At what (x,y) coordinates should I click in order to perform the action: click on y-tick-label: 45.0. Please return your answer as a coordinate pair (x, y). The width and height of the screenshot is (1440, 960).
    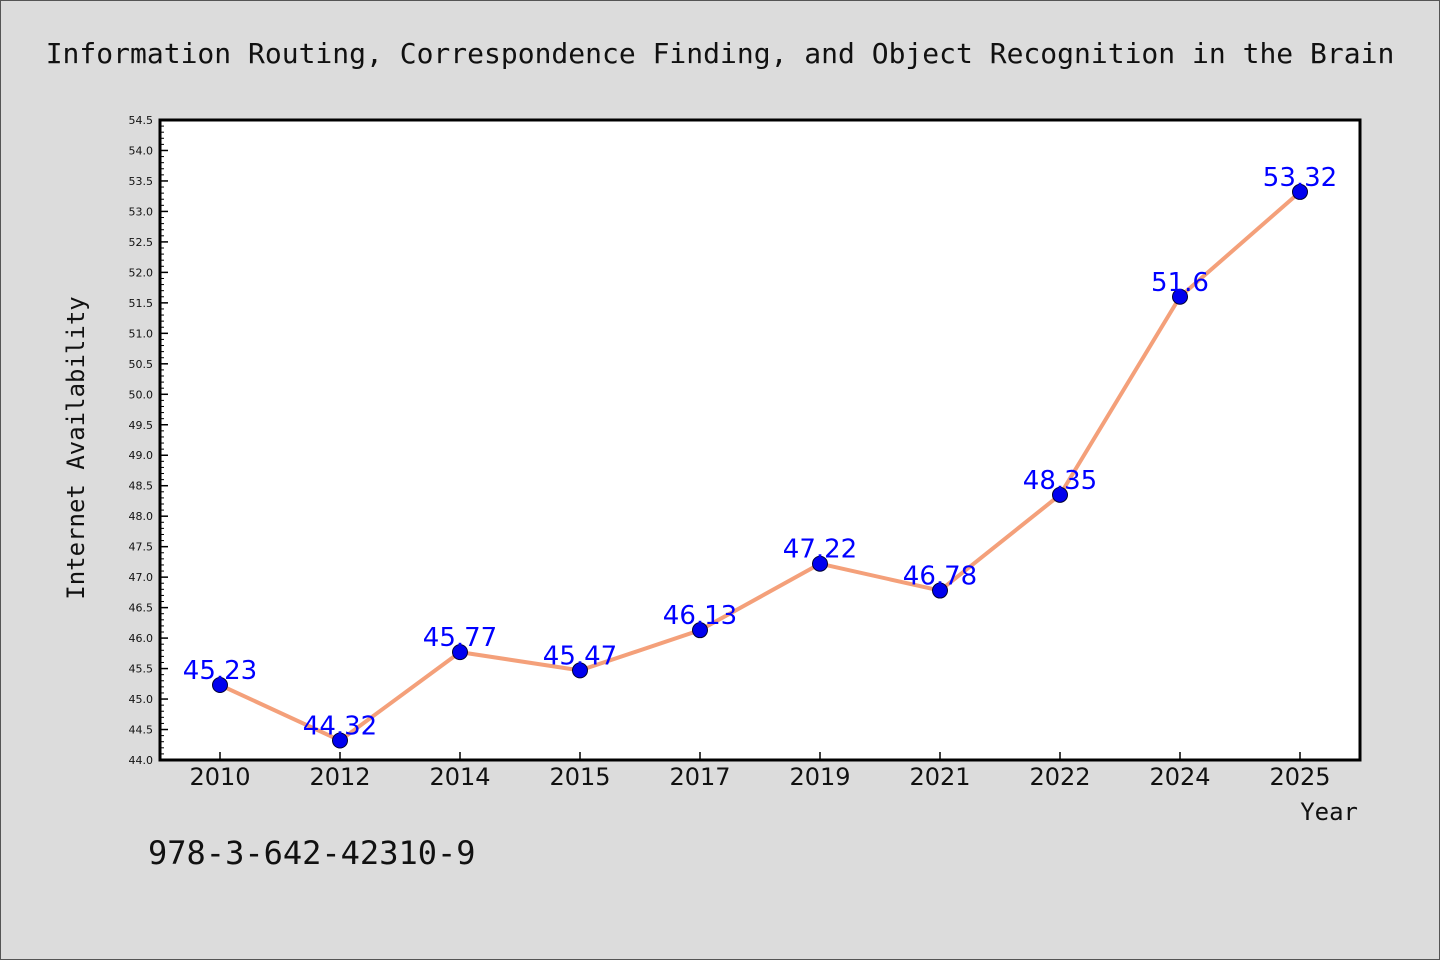
    Looking at the image, I should click on (141, 699).